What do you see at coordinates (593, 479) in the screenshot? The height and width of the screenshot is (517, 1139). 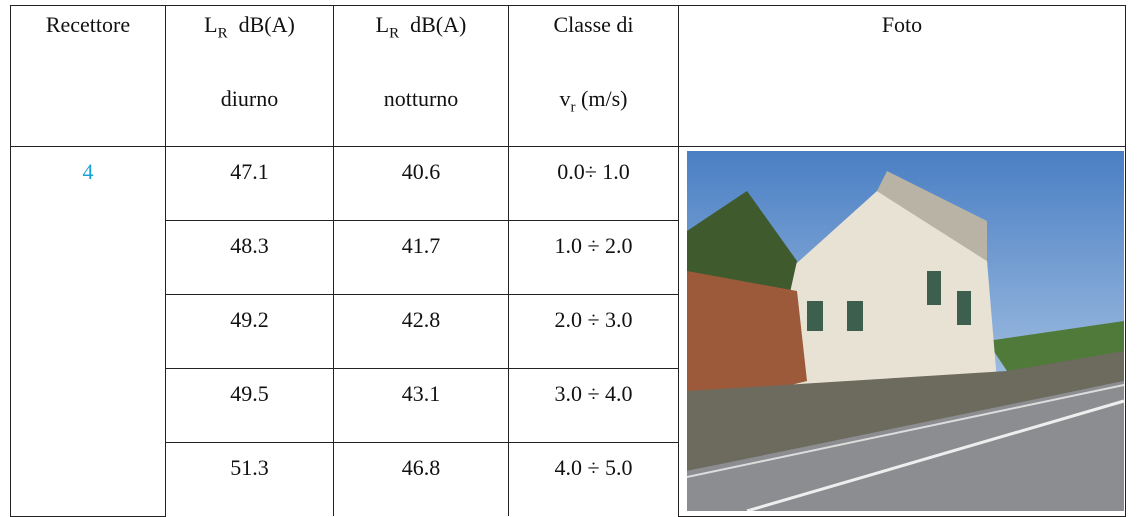 I see `value-cell: 4.0 ÷ 5.0` at bounding box center [593, 479].